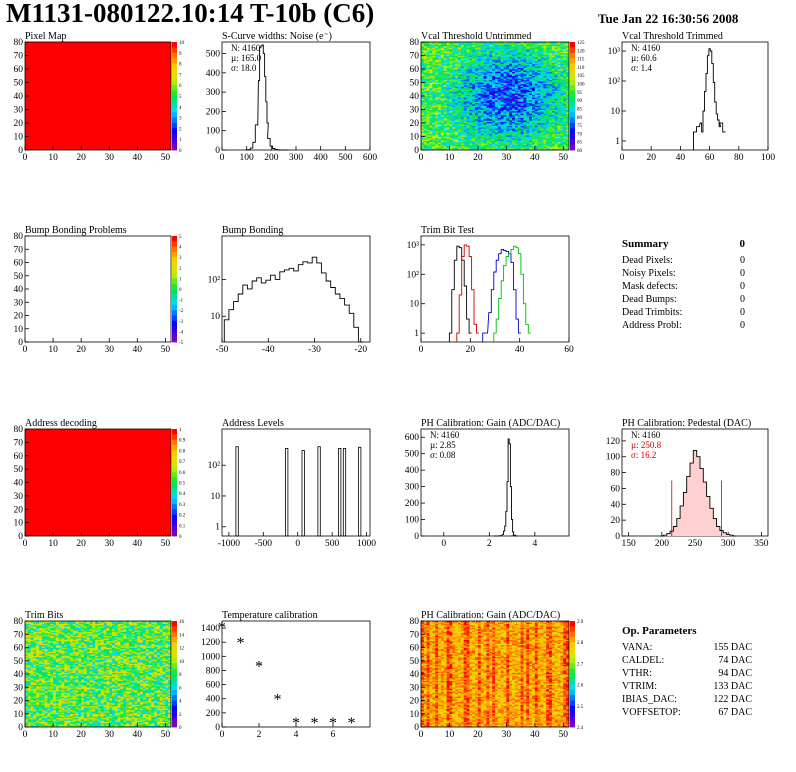  I want to click on palette-label: 9, so click(180, 54).